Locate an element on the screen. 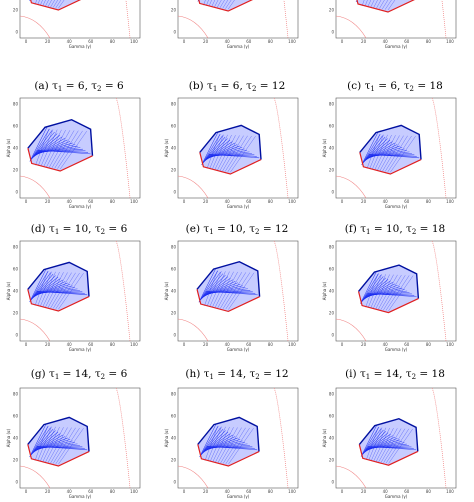 The height and width of the screenshot is (502, 474). region-fill is located at coordinates (58, 5).